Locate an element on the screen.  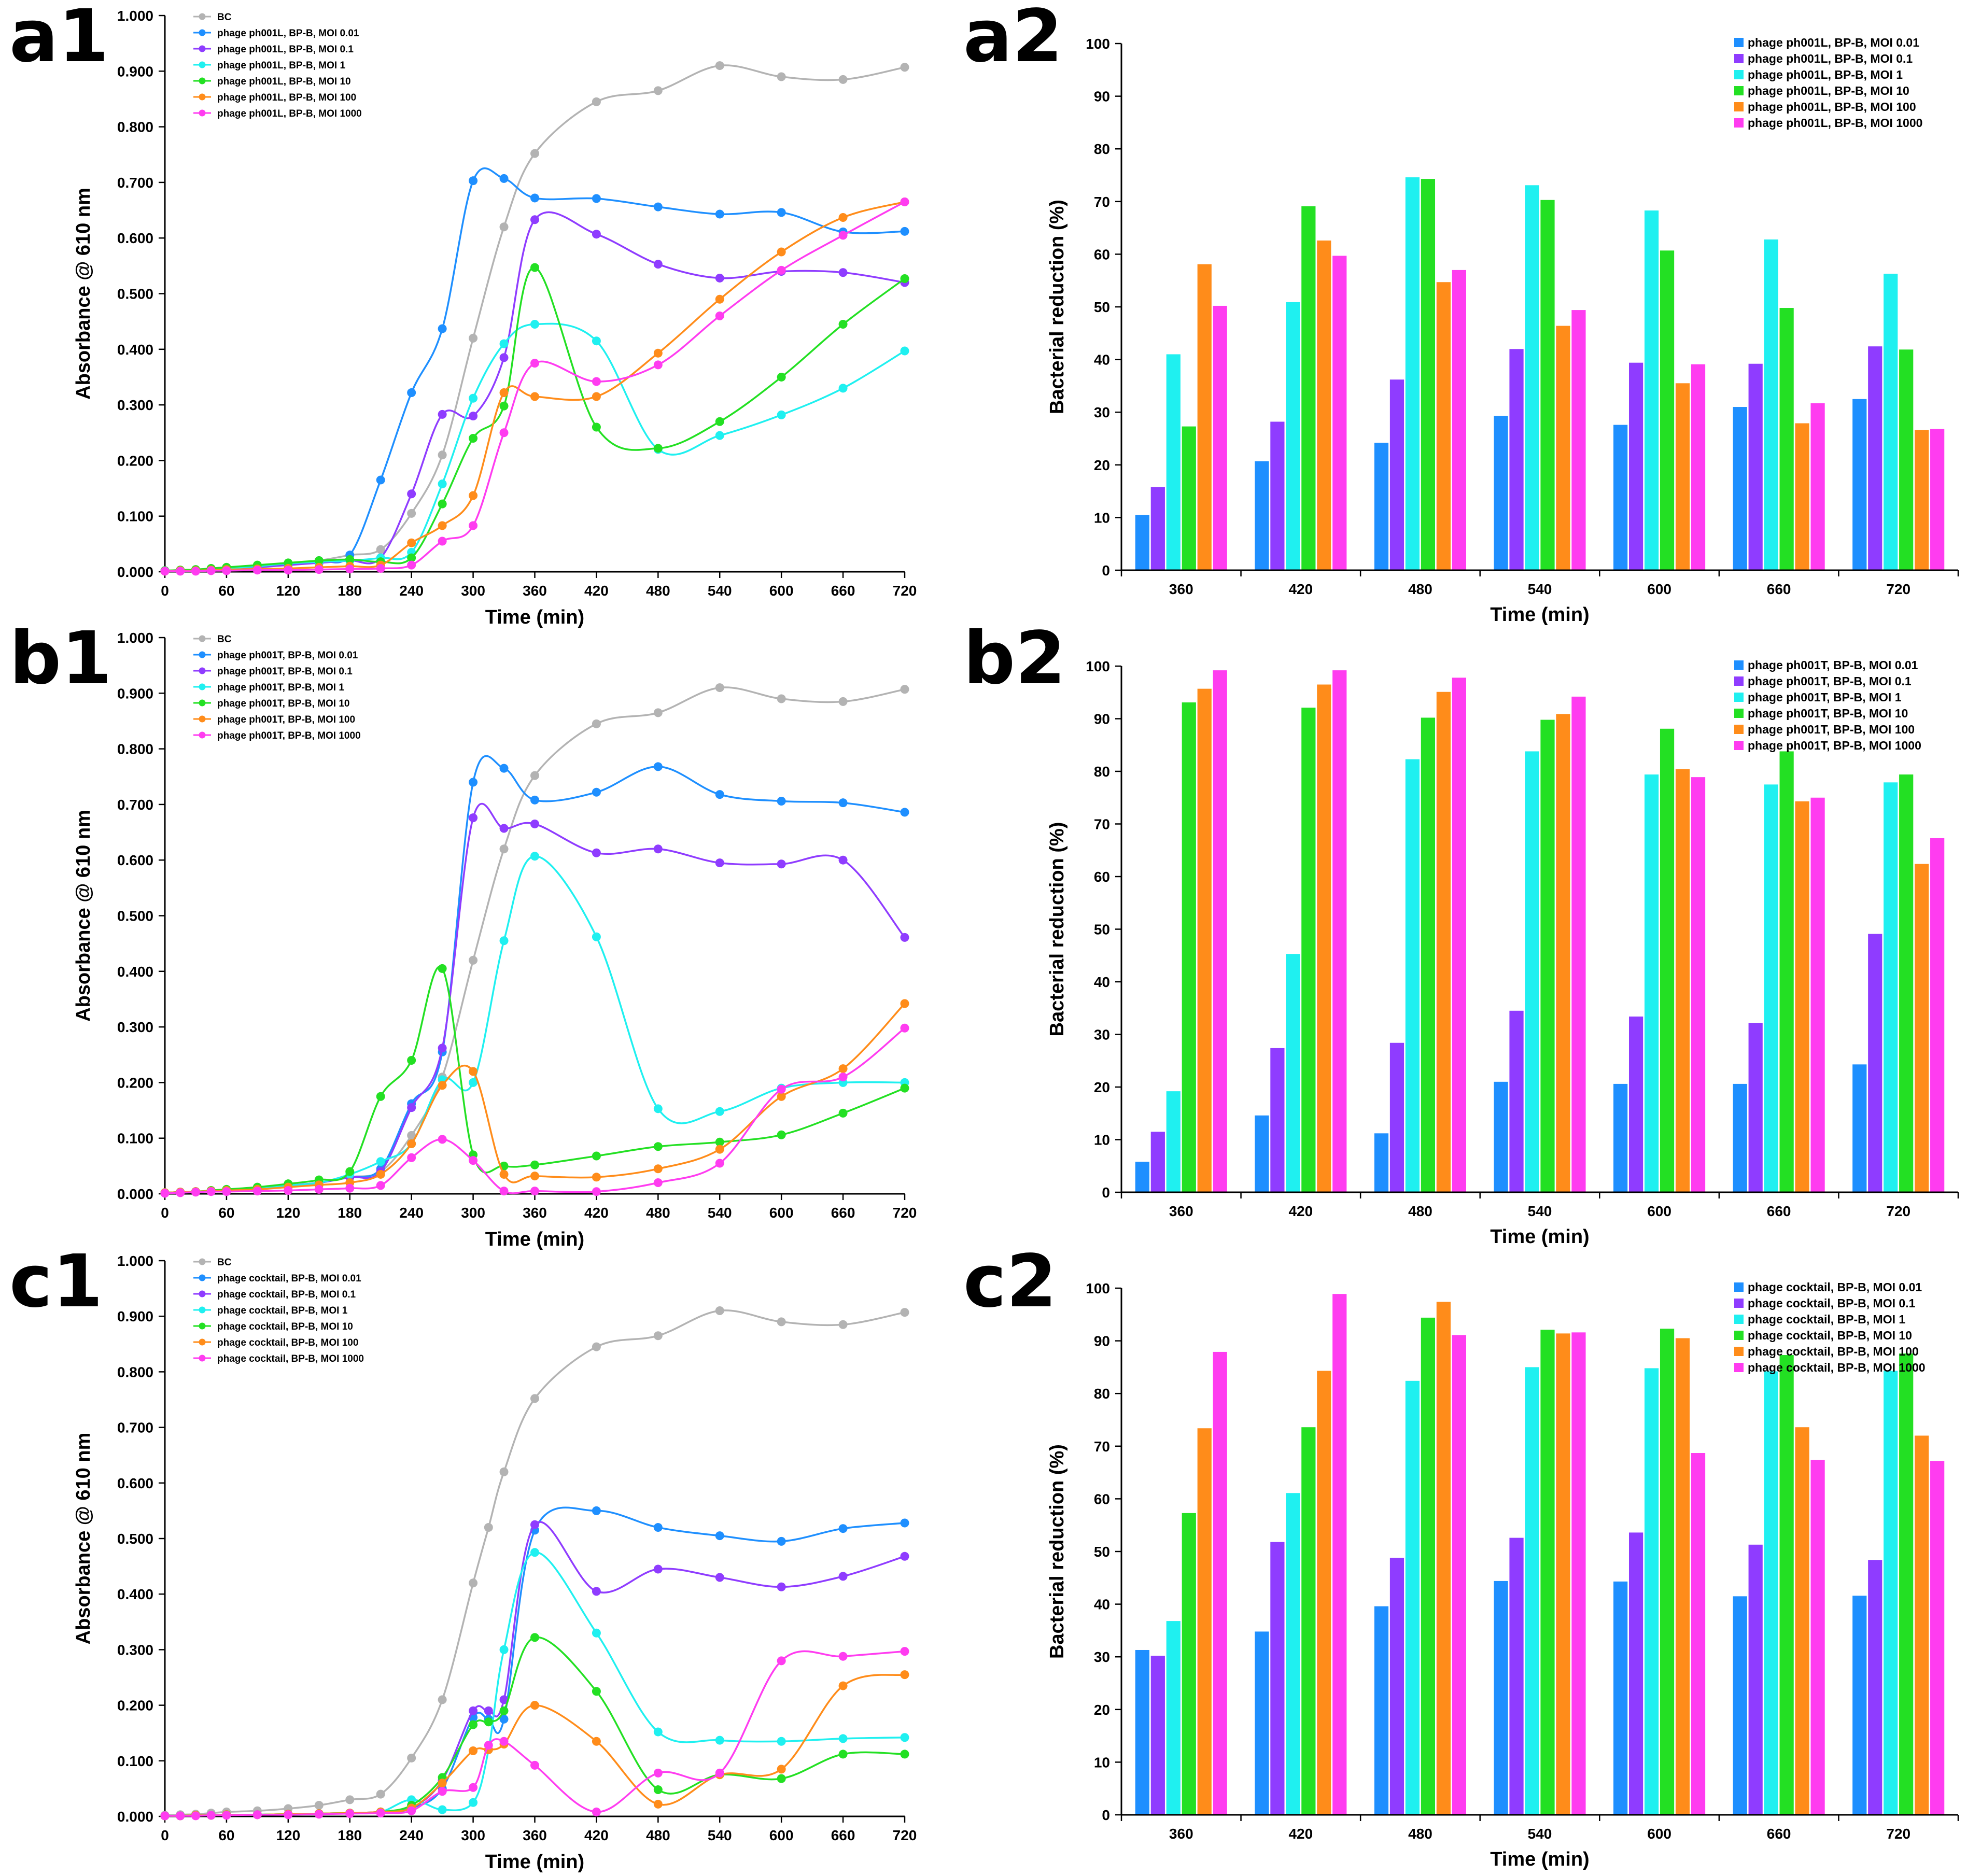
y-tick-label: 0.200 is located at coordinates (135, 1706).